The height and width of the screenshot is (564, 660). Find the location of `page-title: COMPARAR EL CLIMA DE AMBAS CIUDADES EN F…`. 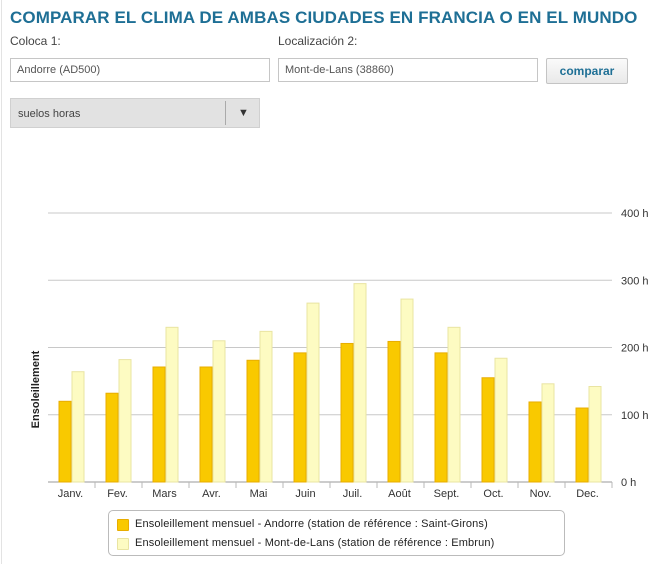

page-title: COMPARAR EL CLIMA DE AMBAS CIUDADES EN F… is located at coordinates (324, 17).